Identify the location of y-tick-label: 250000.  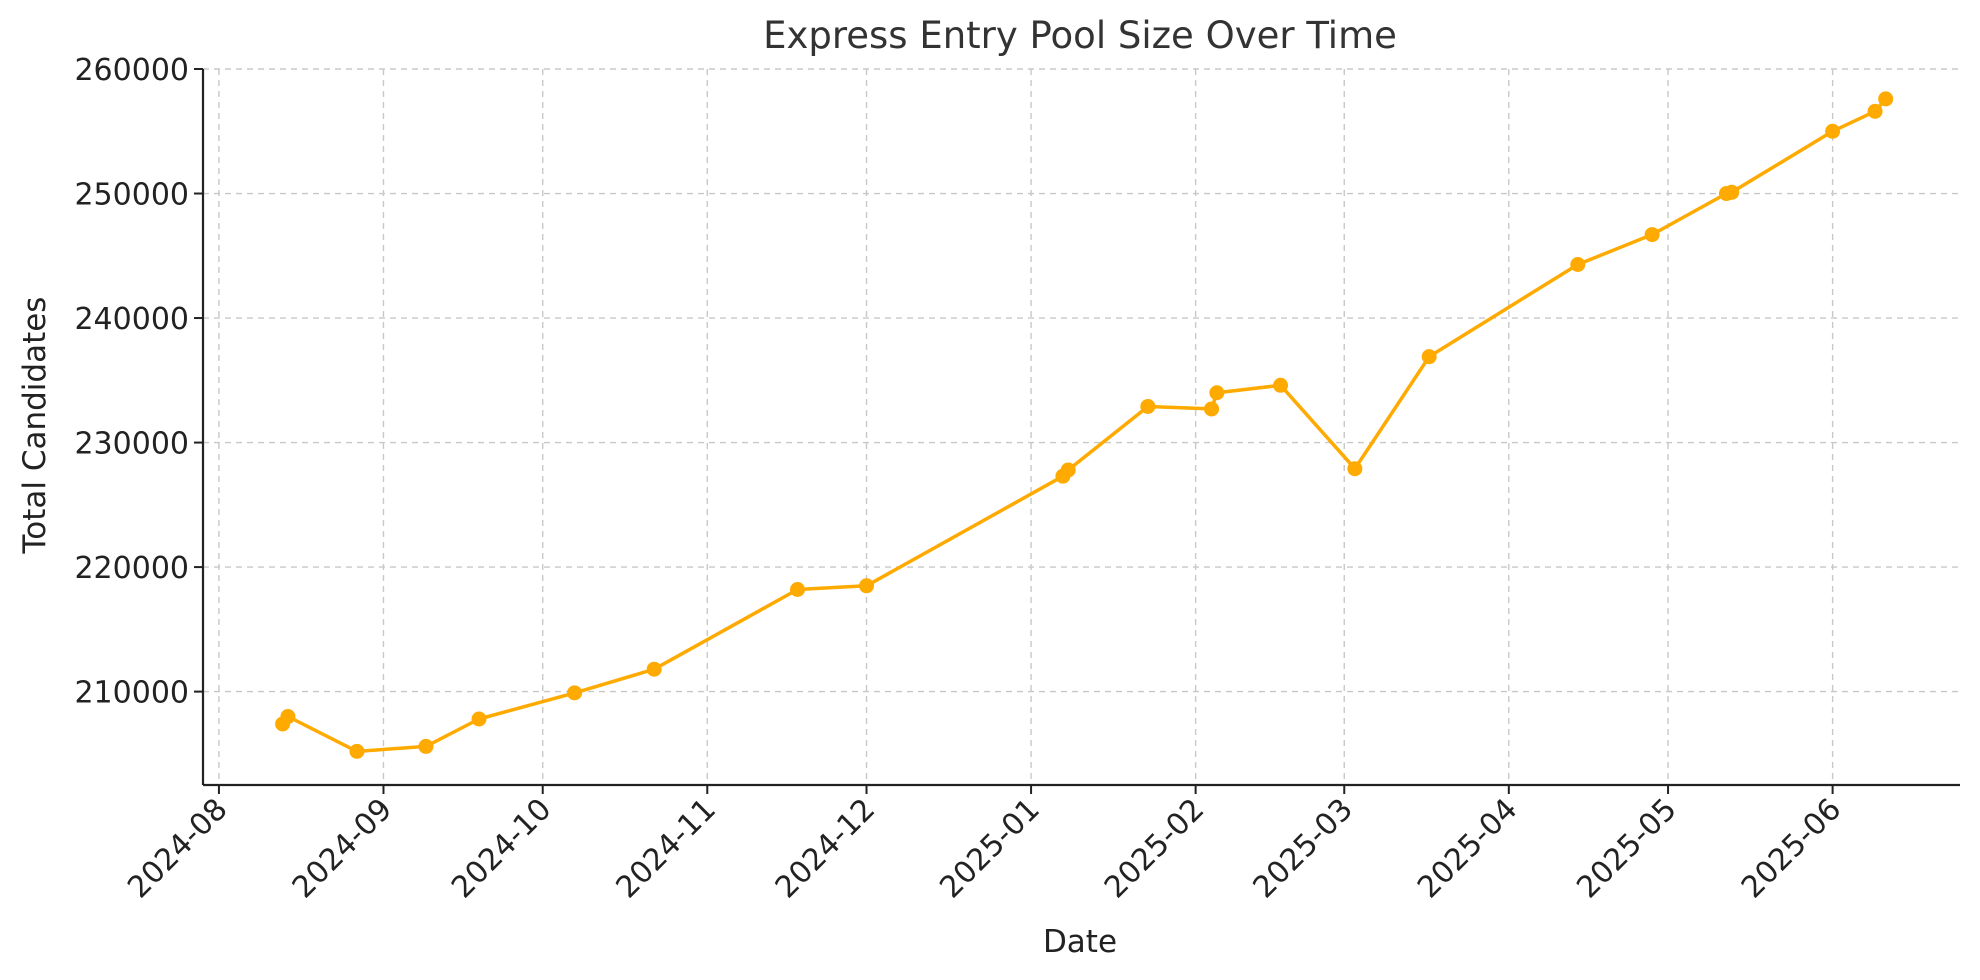
(131, 195).